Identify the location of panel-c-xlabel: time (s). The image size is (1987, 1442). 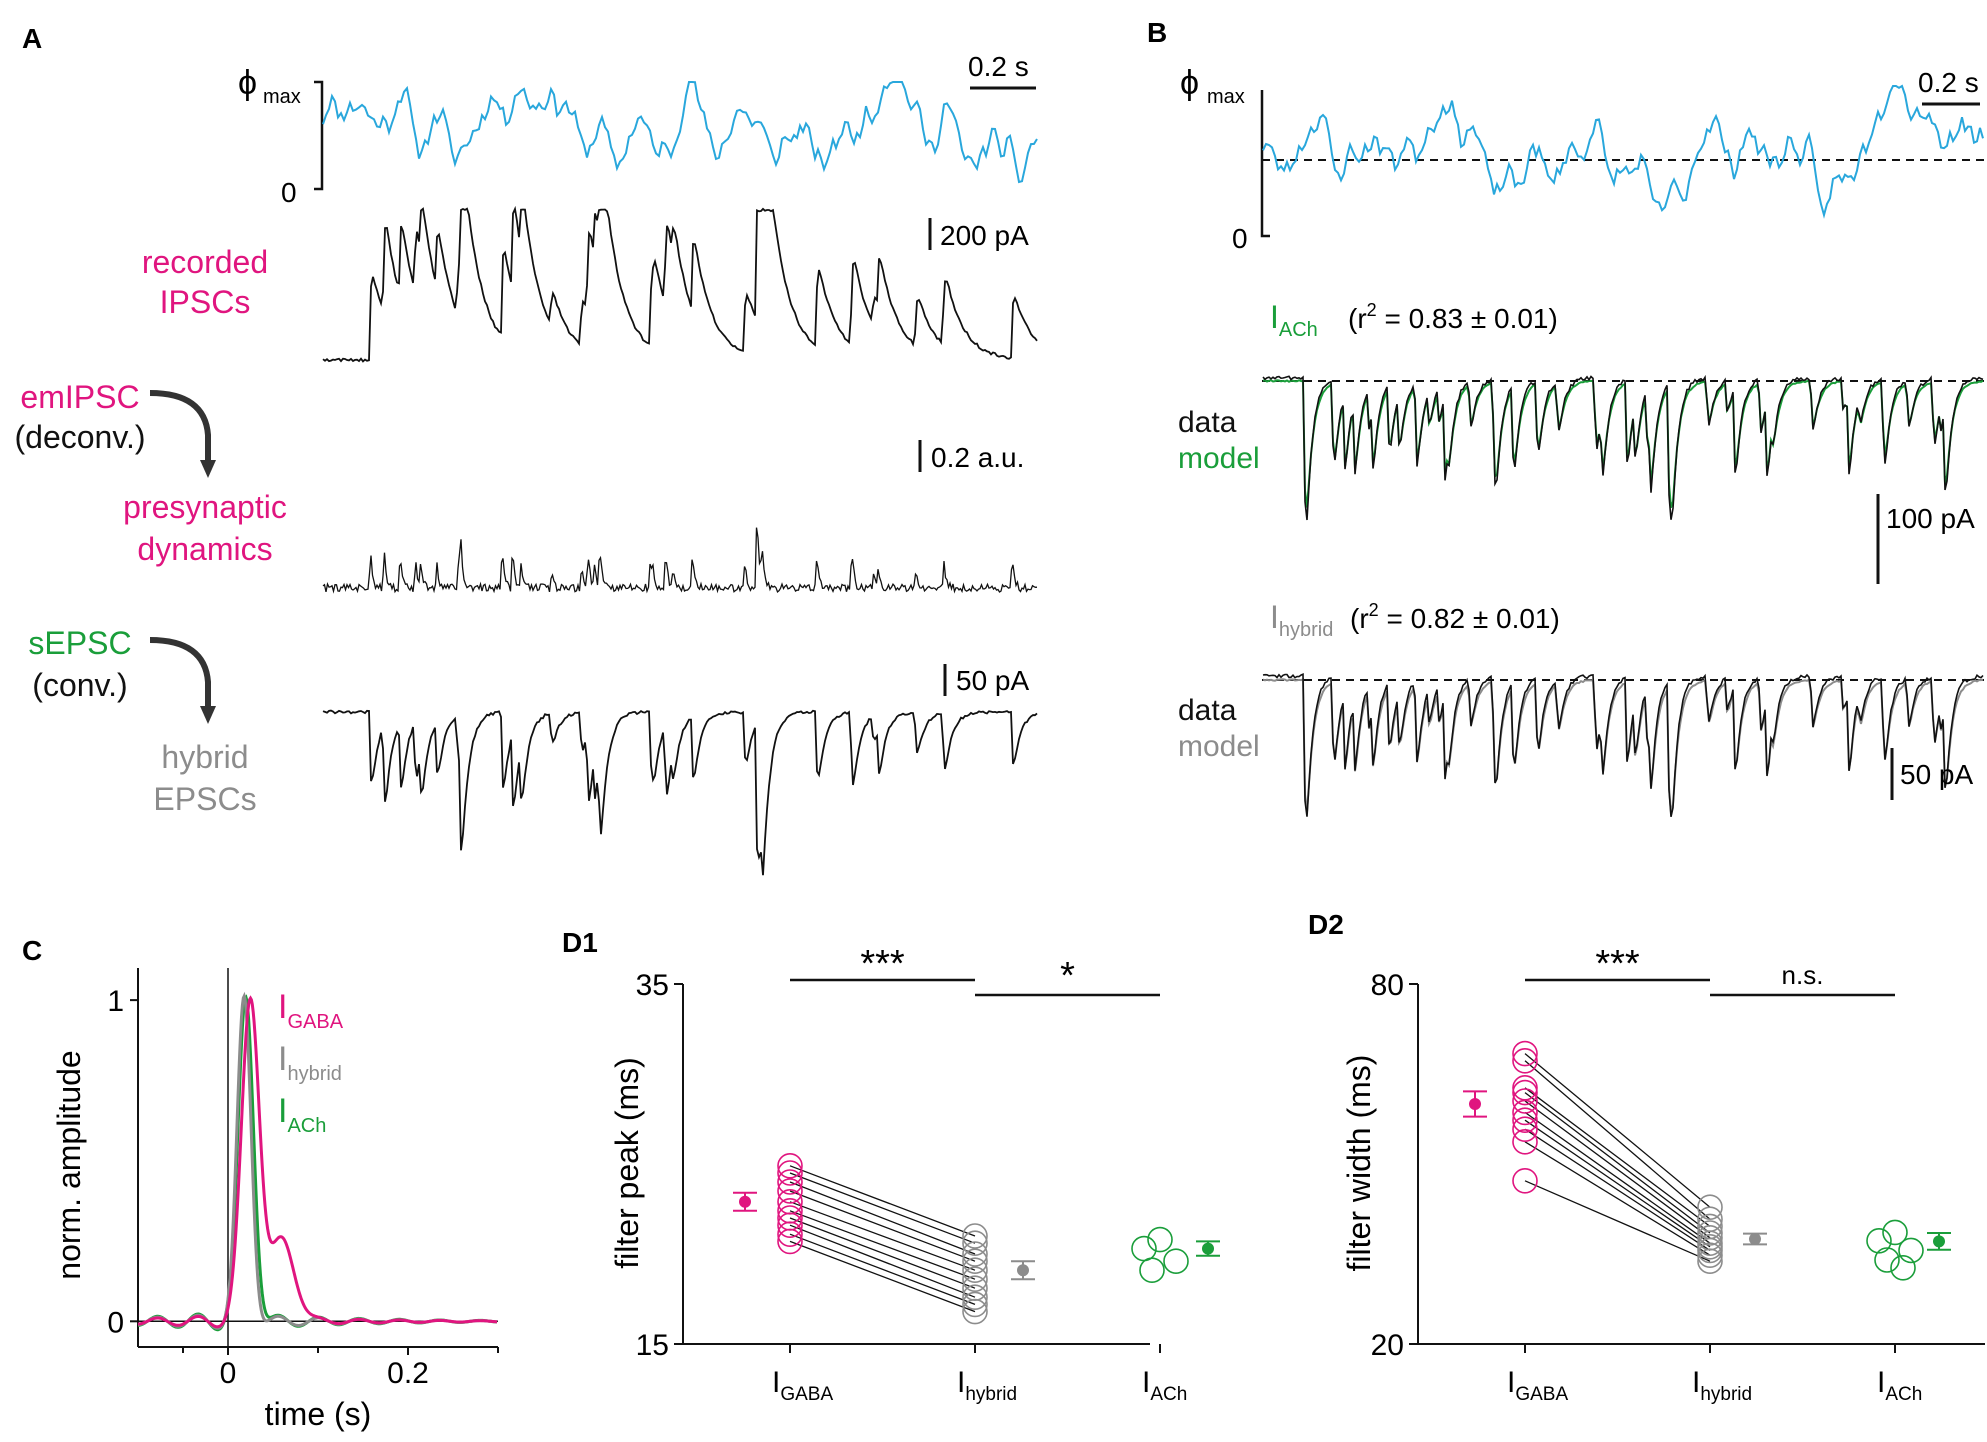
(318, 1414).